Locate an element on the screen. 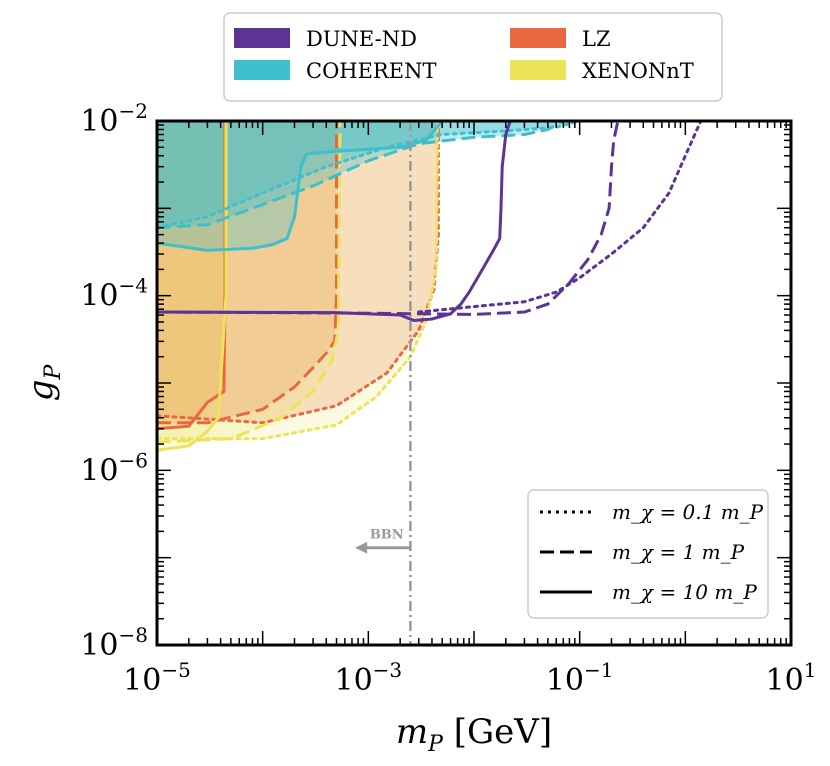 This screenshot has height=766, width=830. curve-dune-nd-dotted is located at coordinates (560, 217).